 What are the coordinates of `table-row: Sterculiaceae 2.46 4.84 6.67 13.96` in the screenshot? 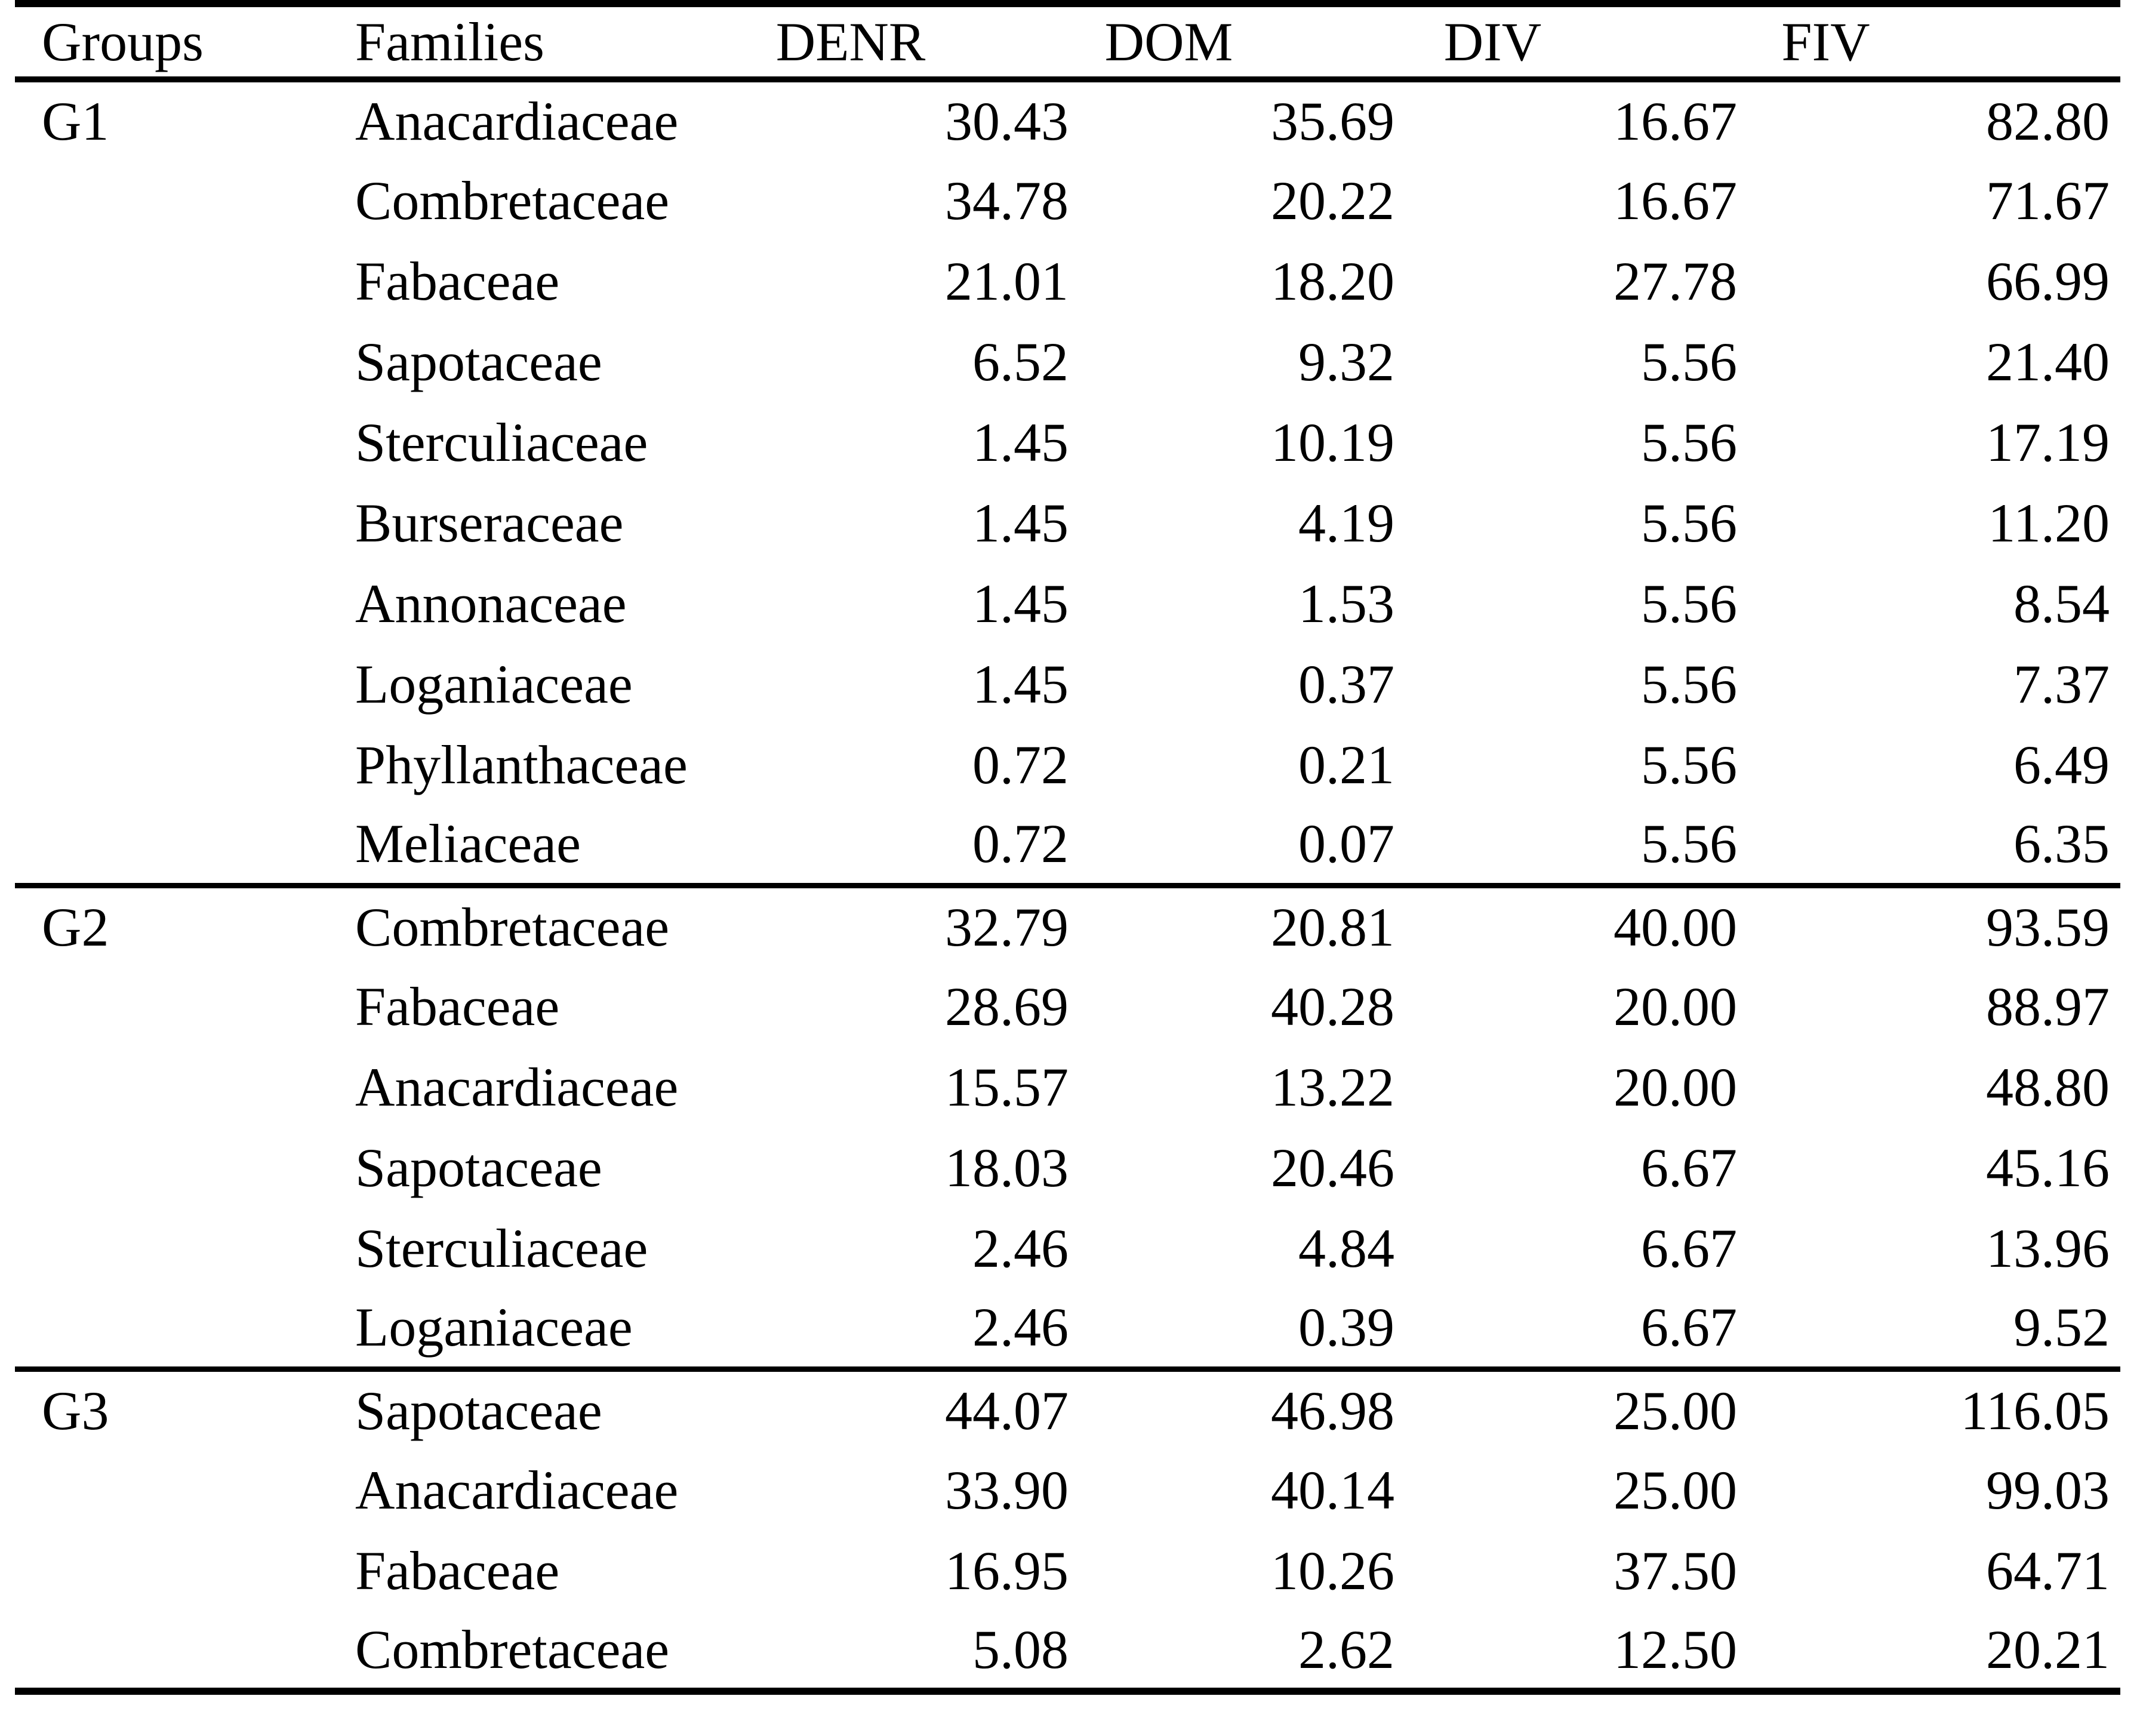 It's located at (1067, 1248).